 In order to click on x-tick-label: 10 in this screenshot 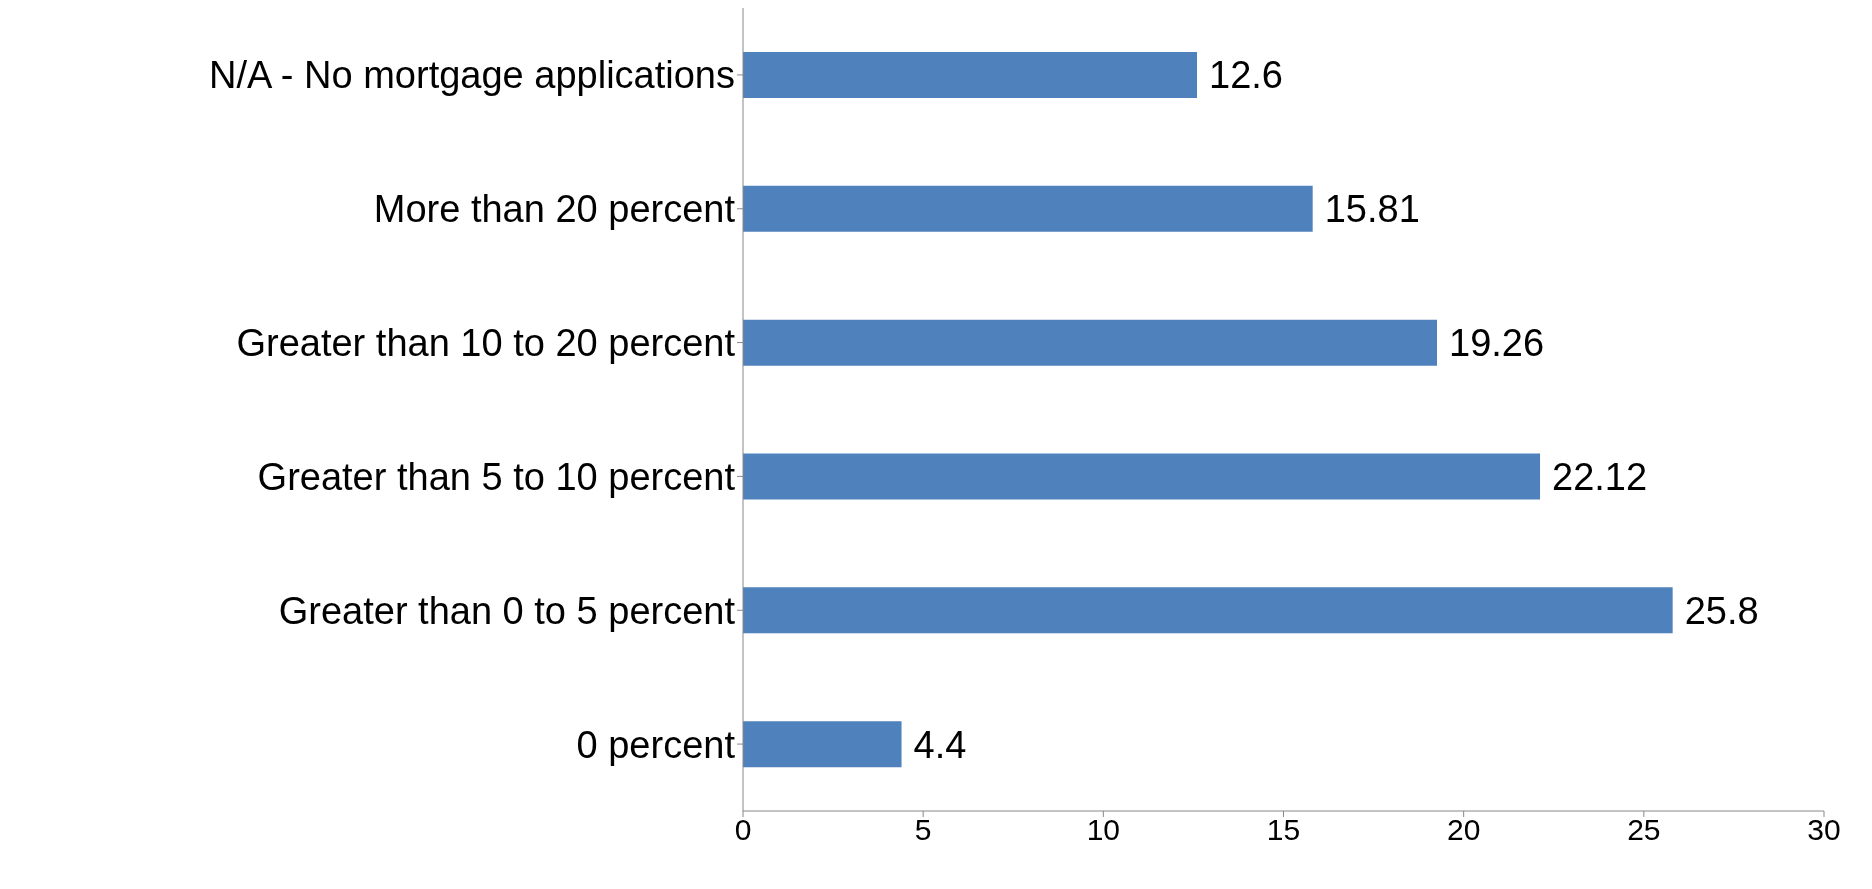, I will do `click(1103, 830)`.